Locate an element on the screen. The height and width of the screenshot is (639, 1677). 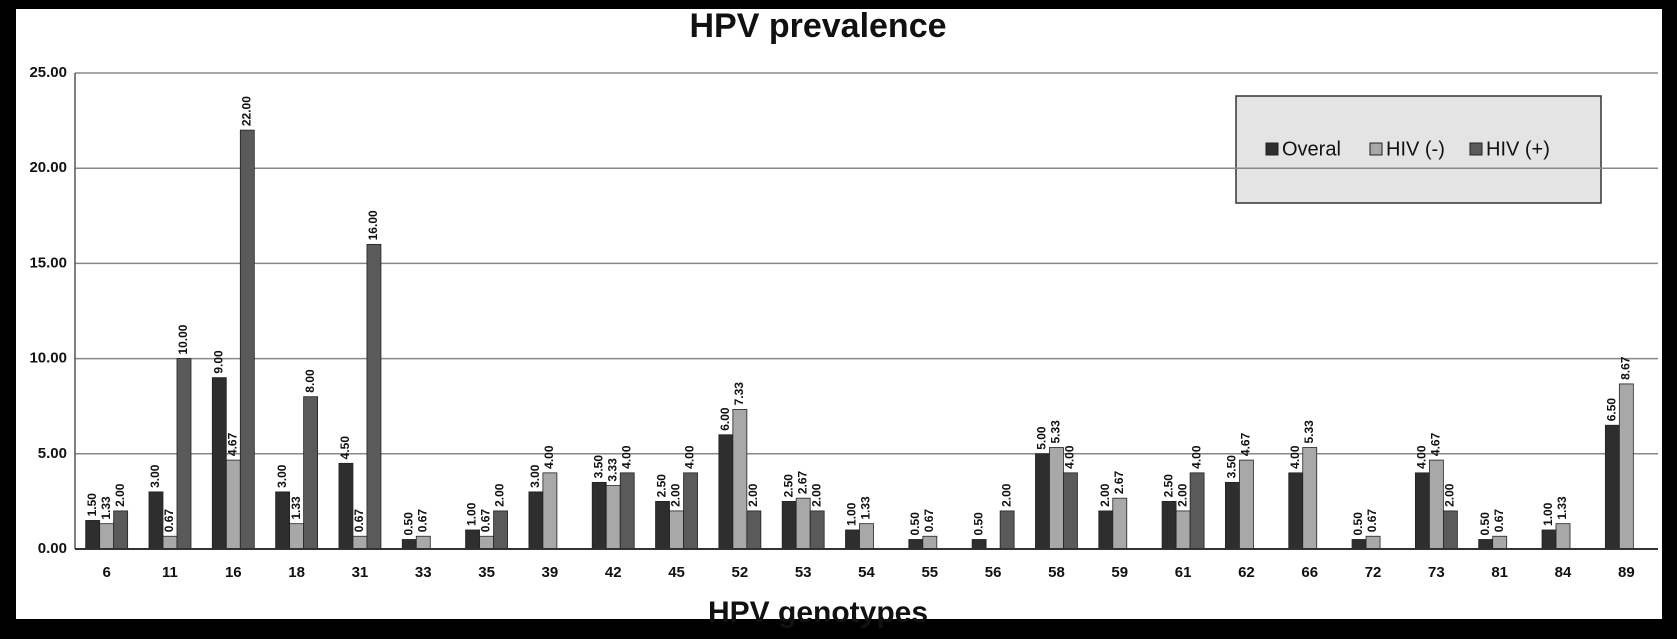
x-tick-label: 16 is located at coordinates (233, 572).